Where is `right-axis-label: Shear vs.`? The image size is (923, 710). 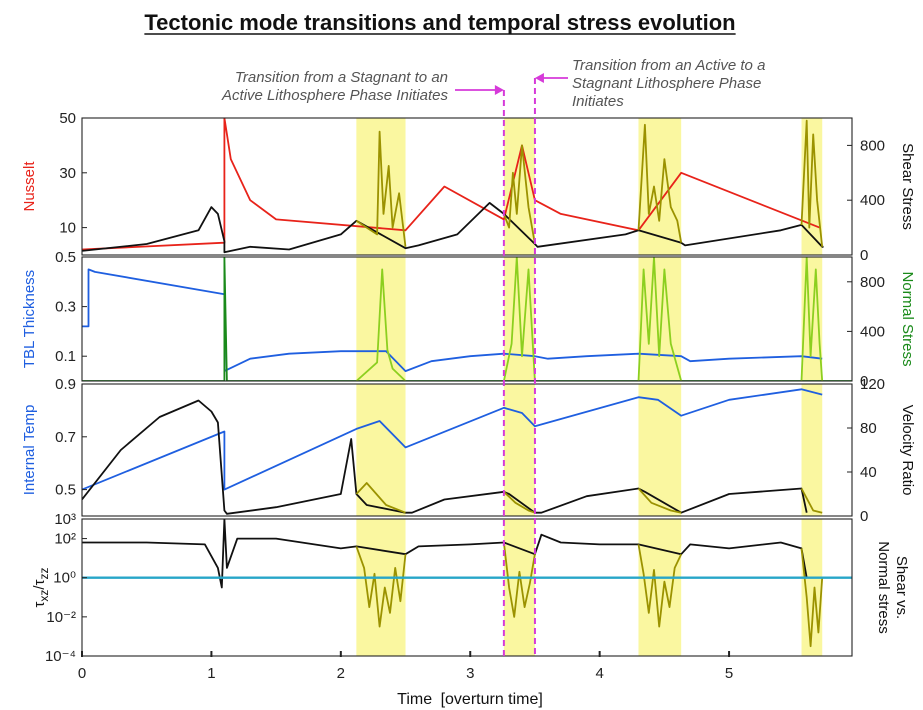 right-axis-label: Shear vs. is located at coordinates (901, 587).